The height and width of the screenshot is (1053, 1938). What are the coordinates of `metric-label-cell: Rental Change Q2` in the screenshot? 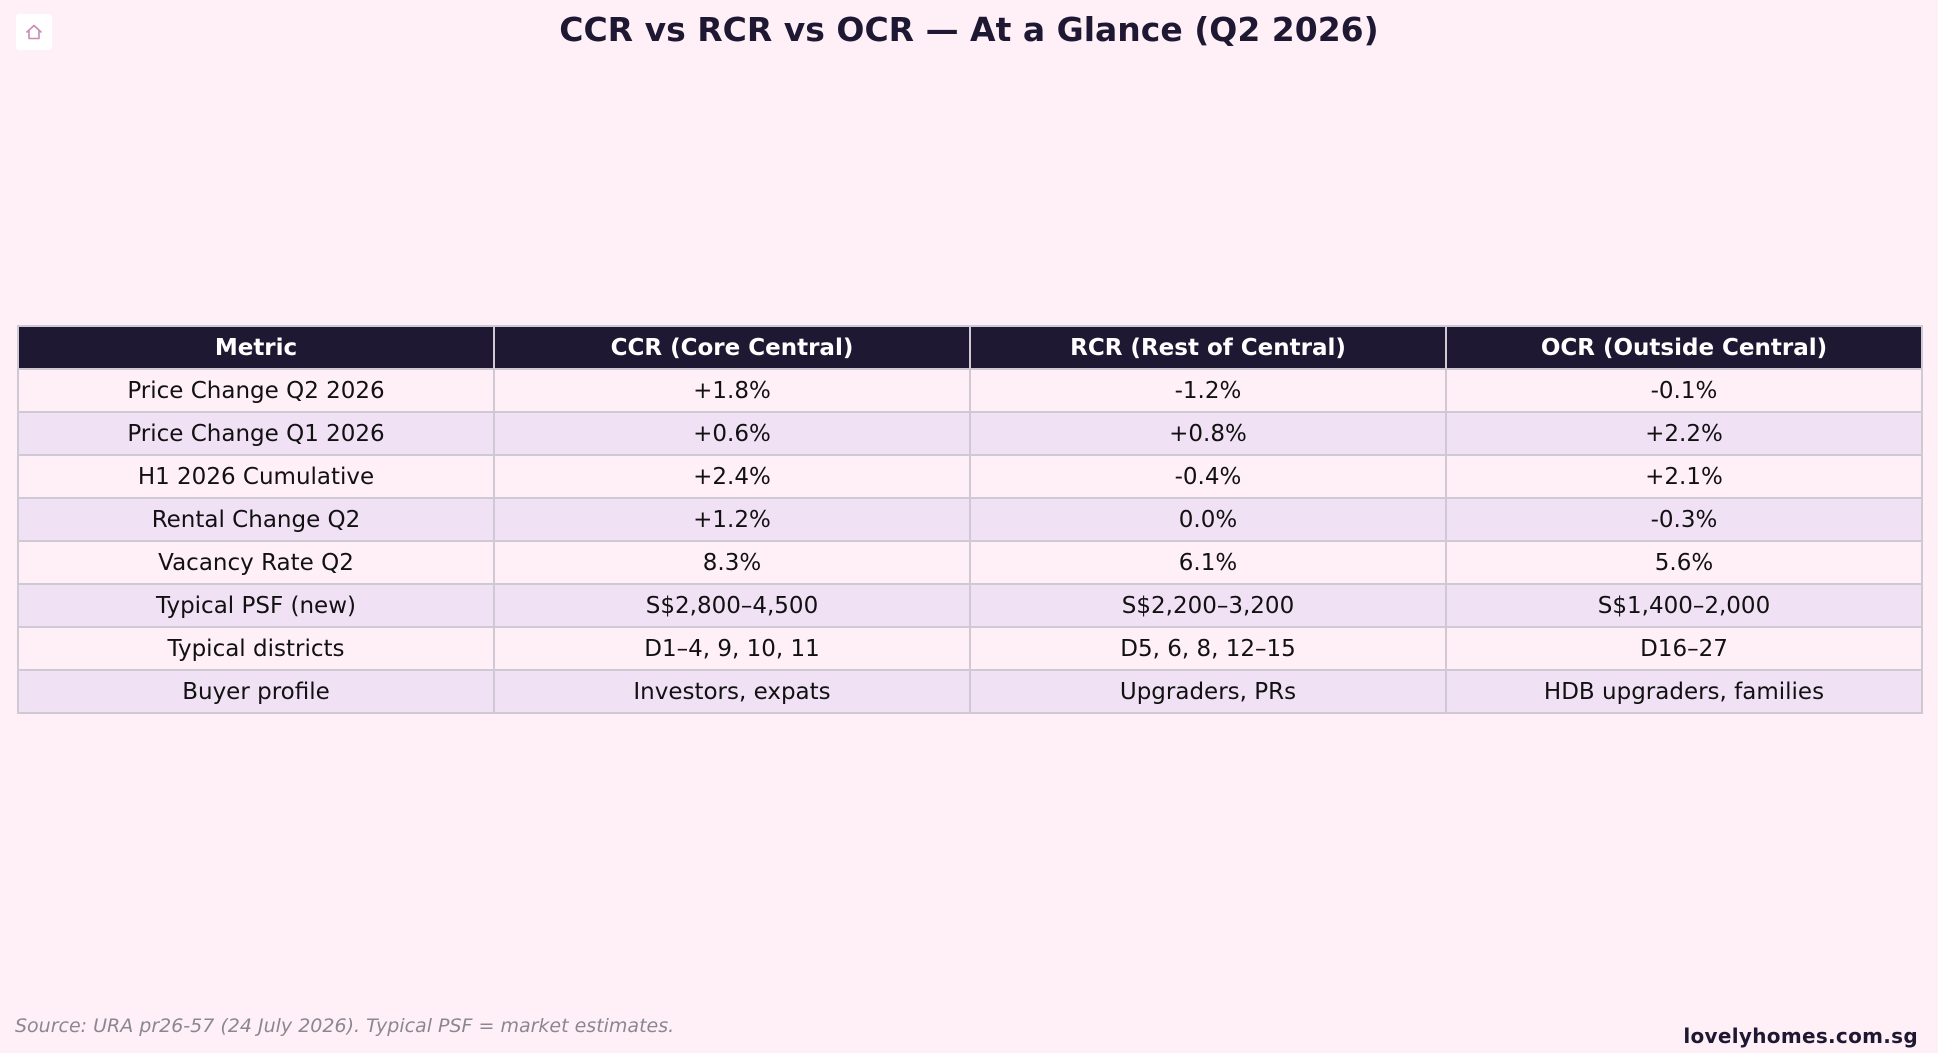 It's located at (256, 519).